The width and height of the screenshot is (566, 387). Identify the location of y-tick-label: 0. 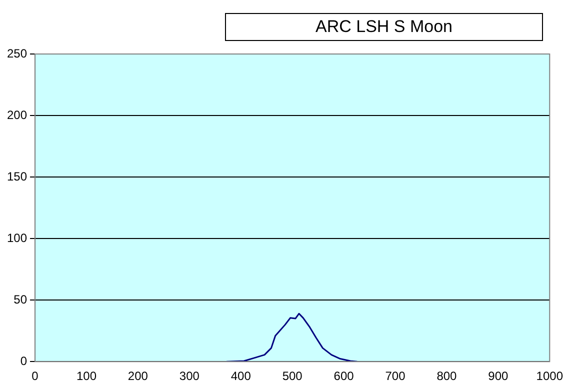
(24, 361).